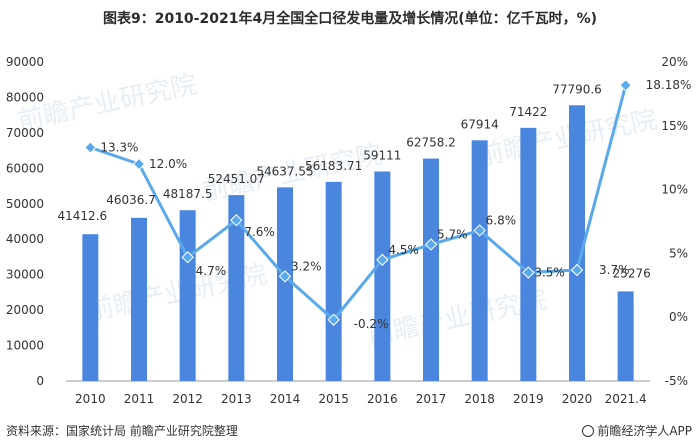 This screenshot has width=700, height=446. Describe the element at coordinates (25, 62) in the screenshot. I see `left-axis-tick-label: 90000` at that location.